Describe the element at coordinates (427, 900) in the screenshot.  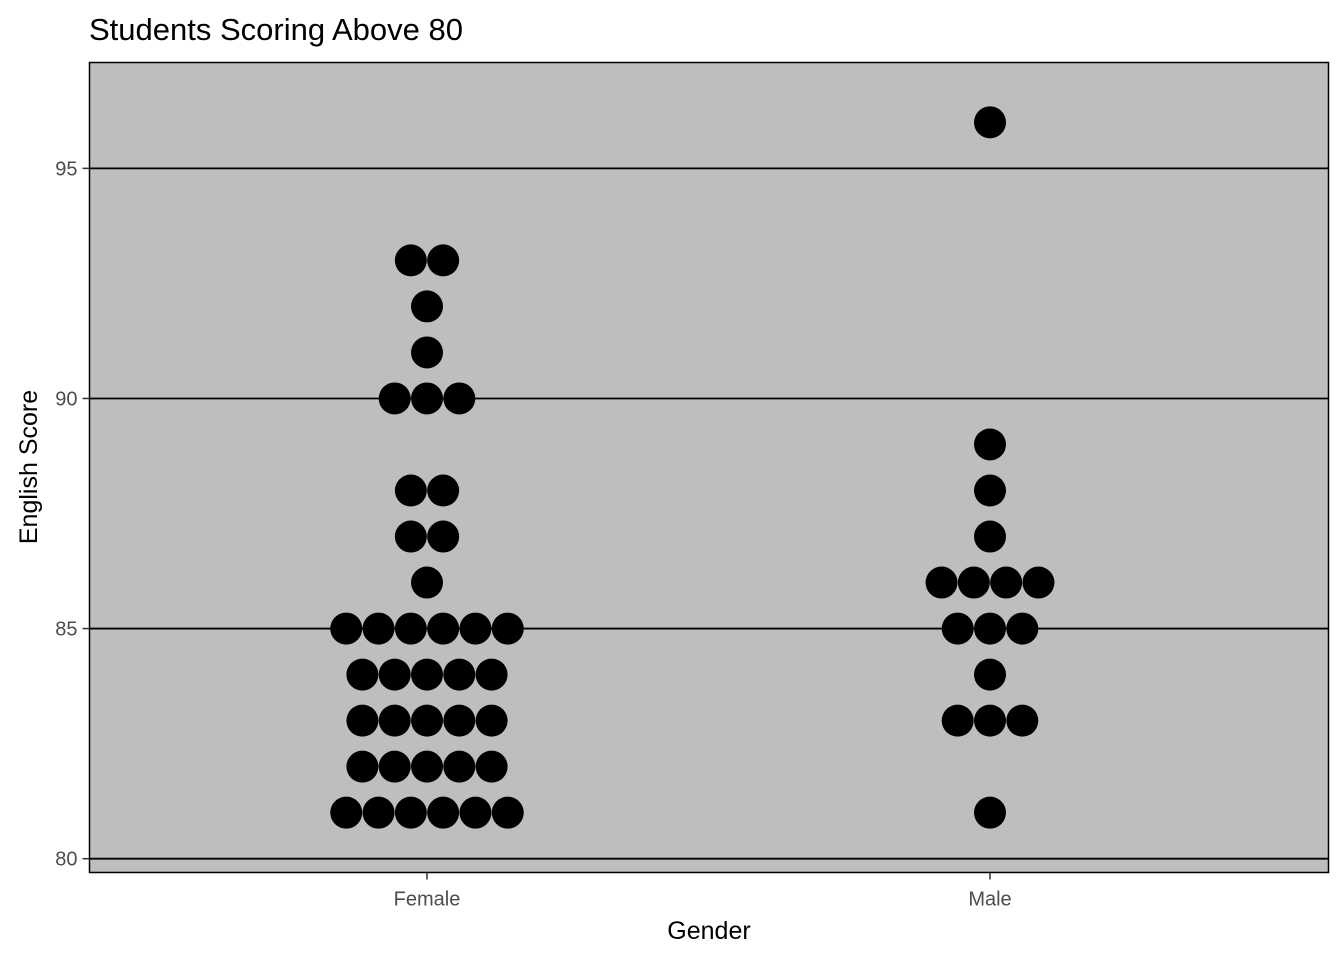
I see `x-tick-label-female: Female` at that location.